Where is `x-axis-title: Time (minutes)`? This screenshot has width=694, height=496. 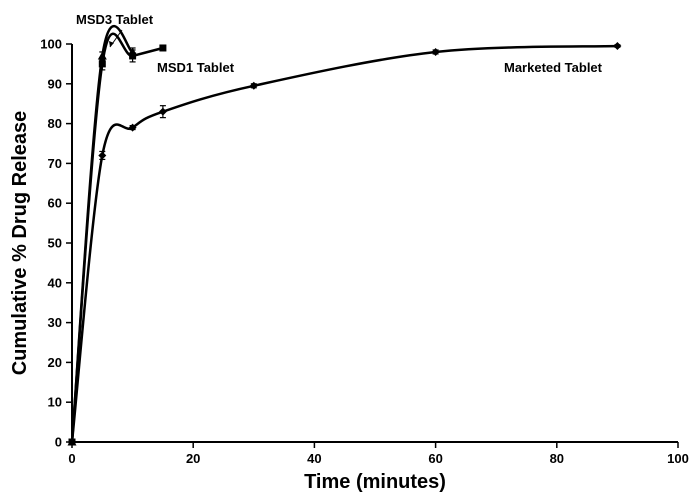 x-axis-title: Time (minutes) is located at coordinates (375, 482).